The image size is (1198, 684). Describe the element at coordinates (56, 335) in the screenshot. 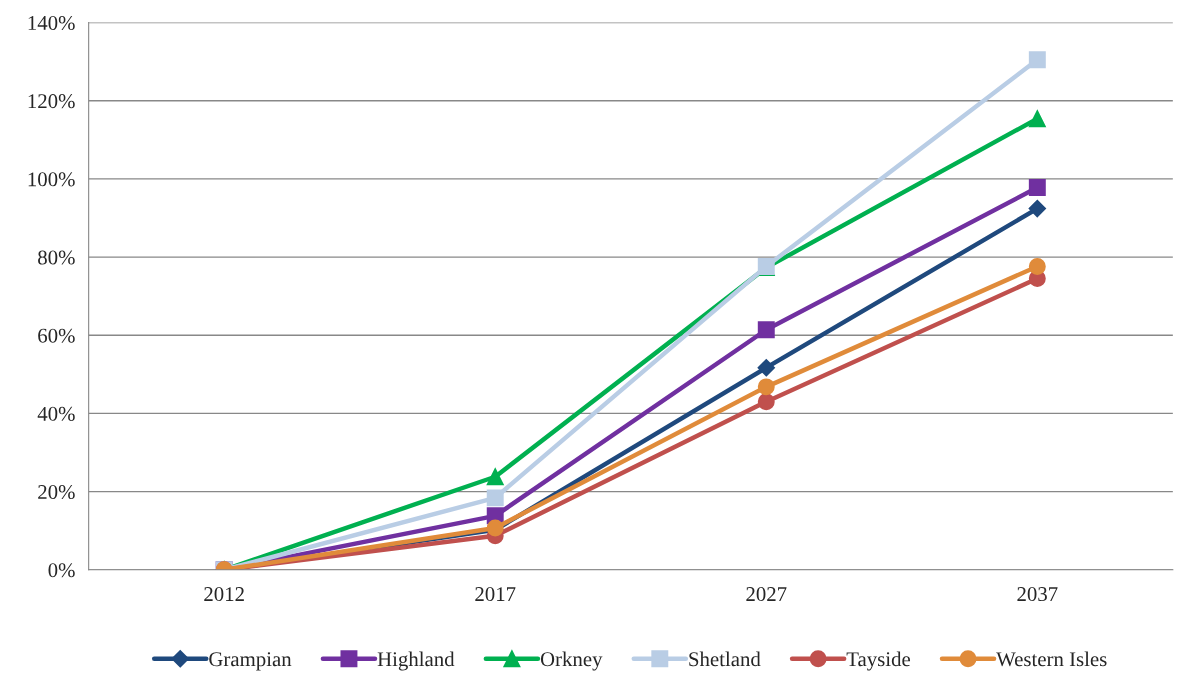

I see `y-tick-label: 60%` at that location.